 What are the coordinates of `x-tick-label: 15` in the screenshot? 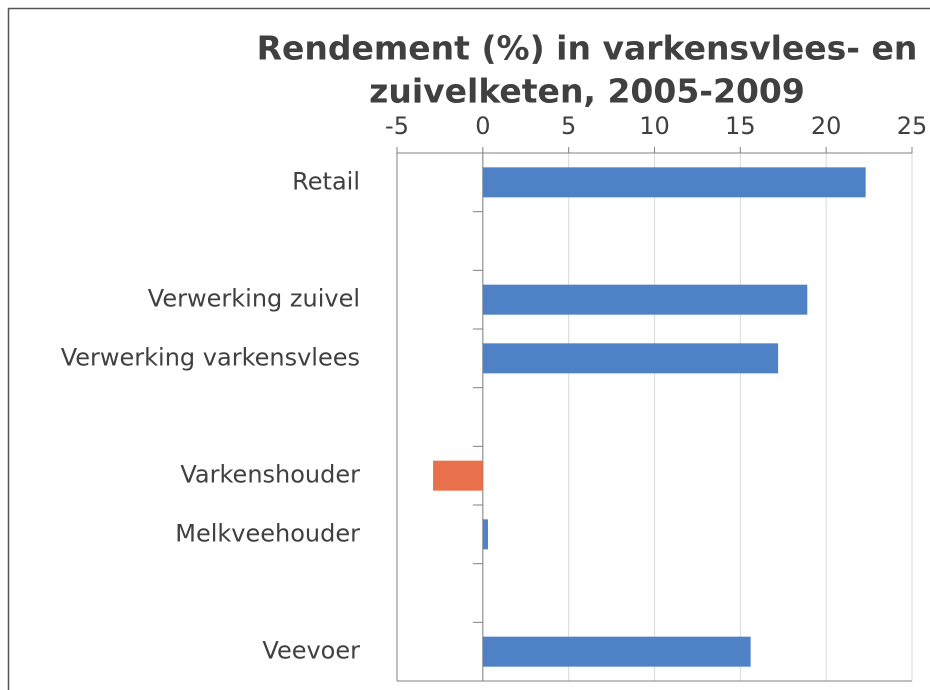 It's located at (740, 126).